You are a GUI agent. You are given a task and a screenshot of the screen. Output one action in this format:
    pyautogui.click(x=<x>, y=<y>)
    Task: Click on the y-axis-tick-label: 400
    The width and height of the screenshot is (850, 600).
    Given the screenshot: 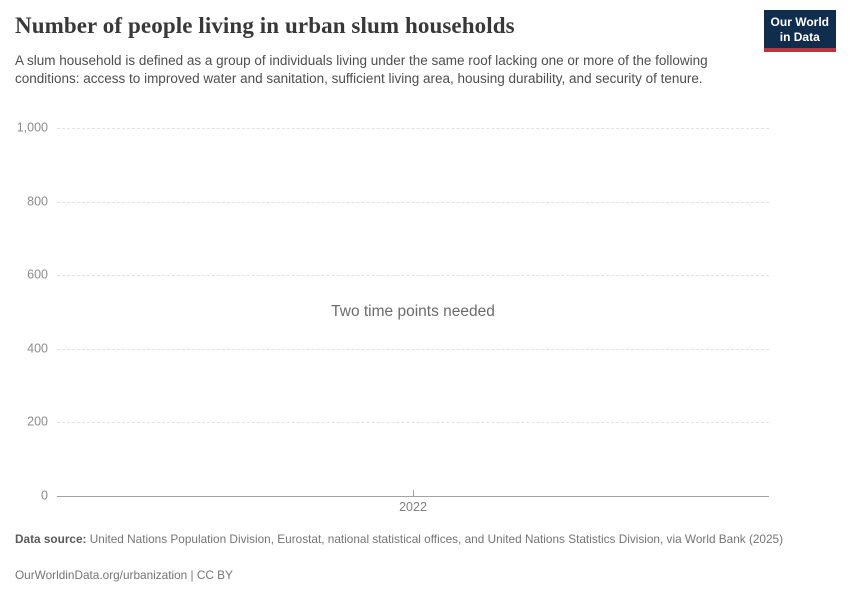 What is the action you would take?
    pyautogui.click(x=37, y=348)
    